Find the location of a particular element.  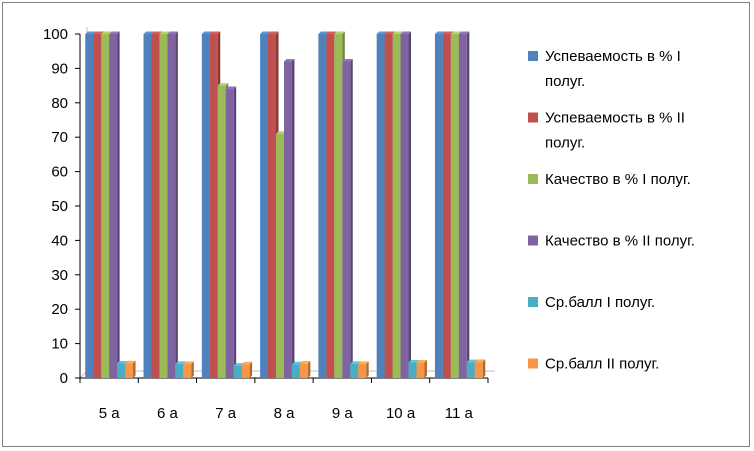

y-tick-label: 100 is located at coordinates (55, 34).